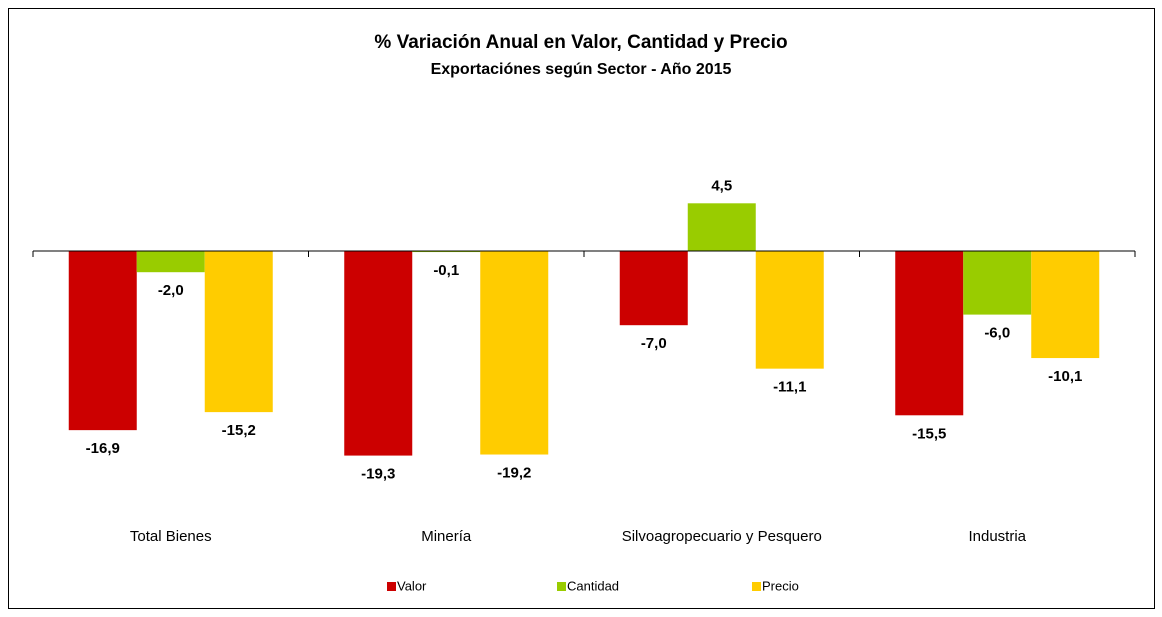 The height and width of the screenshot is (617, 1162). What do you see at coordinates (997, 333) in the screenshot?
I see `data-label: -6,0` at bounding box center [997, 333].